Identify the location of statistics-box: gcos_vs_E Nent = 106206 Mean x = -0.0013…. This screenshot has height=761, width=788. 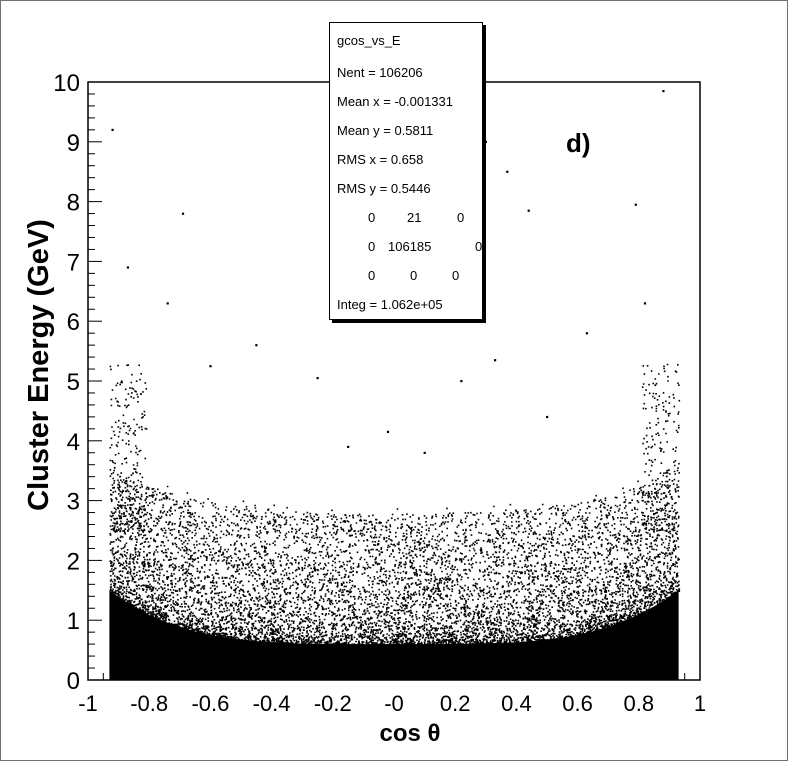
(406, 171).